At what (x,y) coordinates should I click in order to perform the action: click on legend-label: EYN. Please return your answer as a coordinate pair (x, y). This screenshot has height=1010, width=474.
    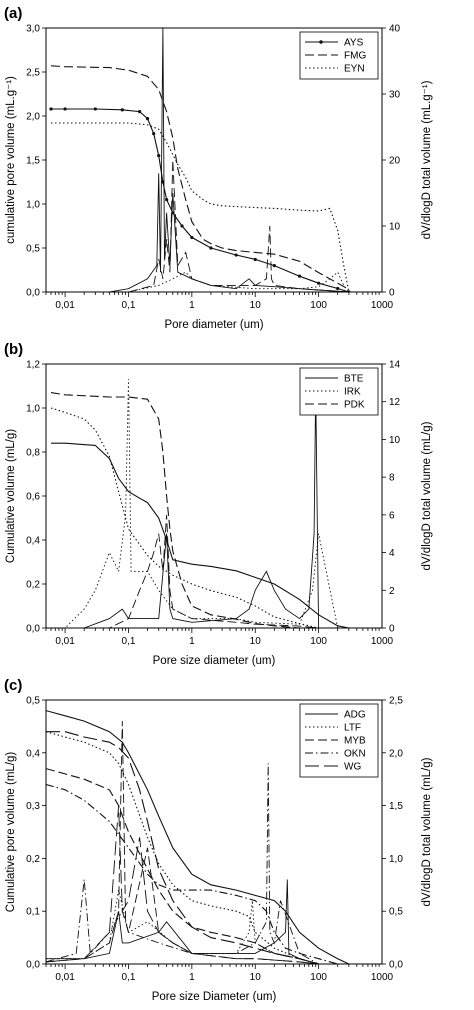
    Looking at the image, I should click on (354, 69).